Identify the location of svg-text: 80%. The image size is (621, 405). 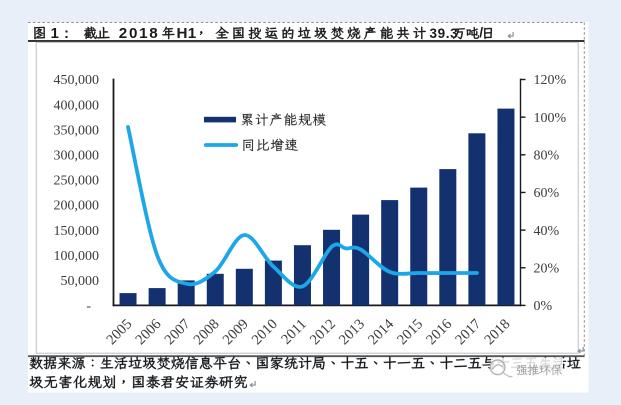
(547, 156).